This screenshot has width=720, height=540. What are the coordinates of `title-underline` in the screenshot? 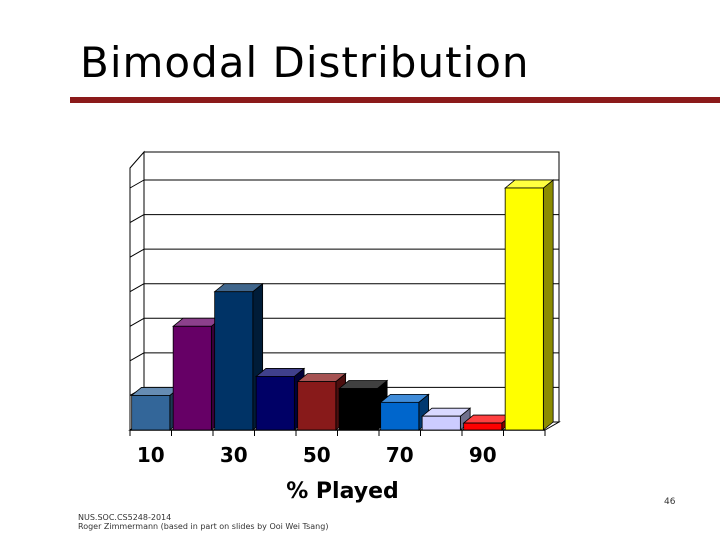 It's located at (395, 100).